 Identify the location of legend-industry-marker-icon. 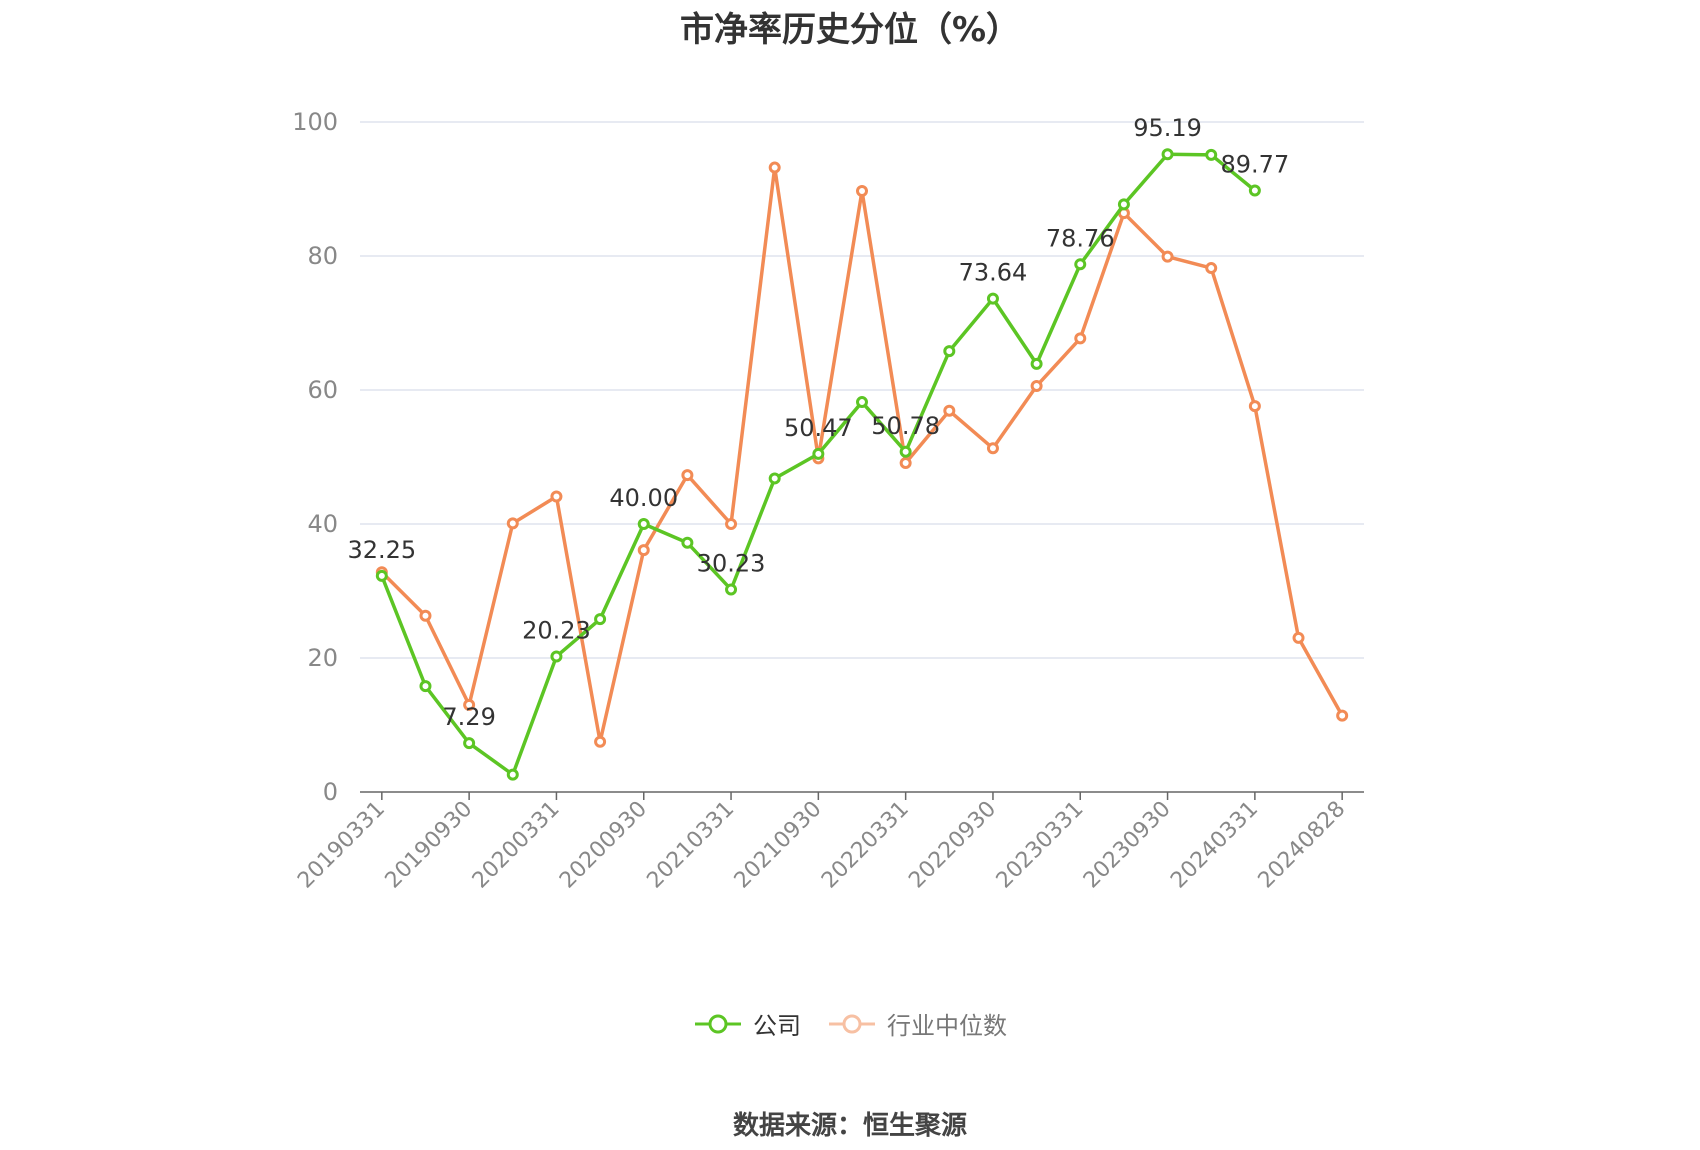
(852, 1023).